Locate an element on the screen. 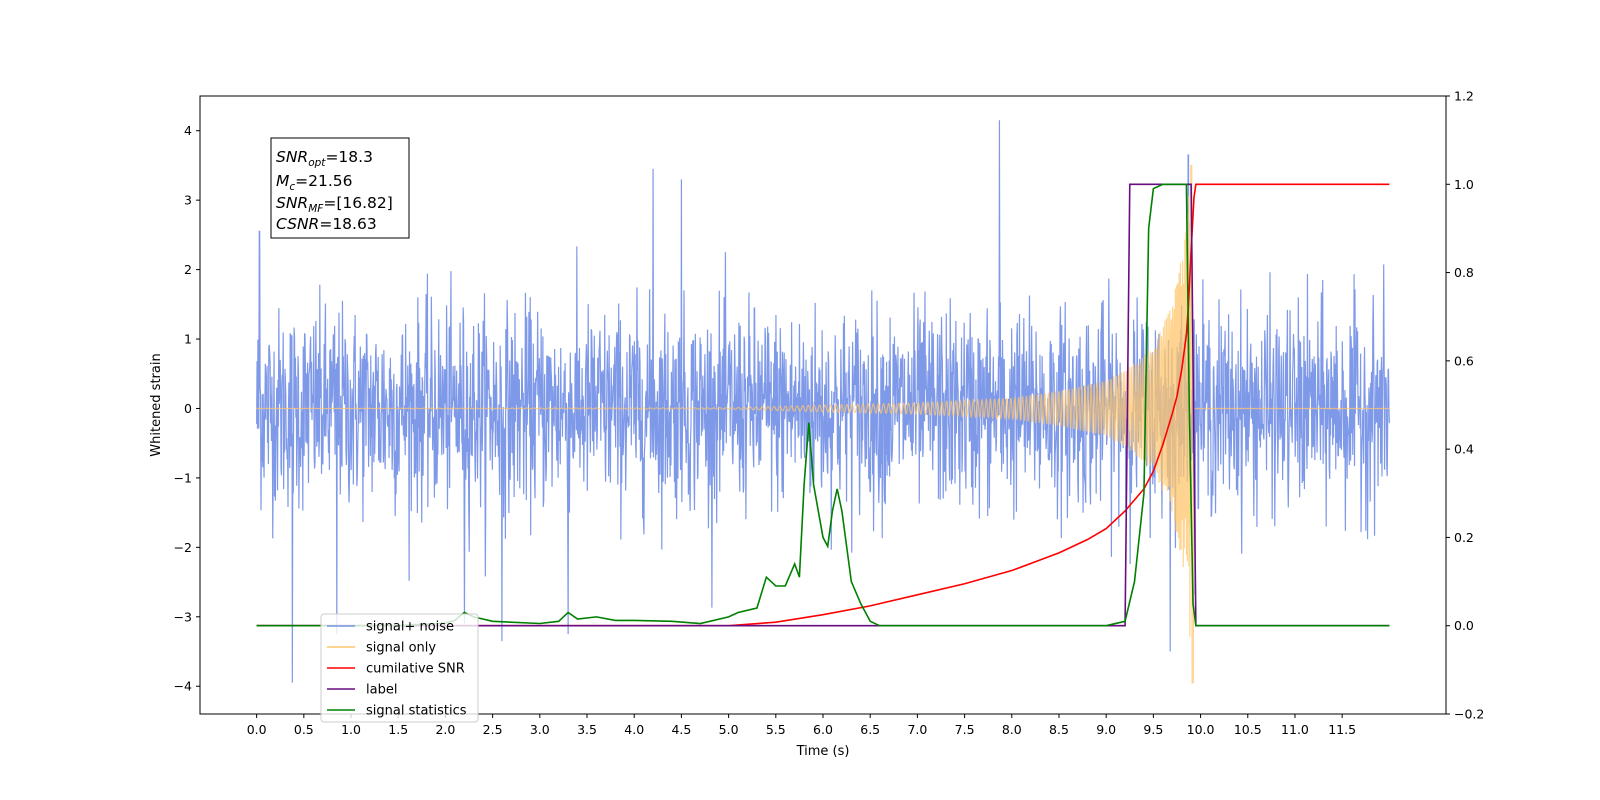 This screenshot has width=1600, height=800. x-tick-label: 4.0 is located at coordinates (634, 729).